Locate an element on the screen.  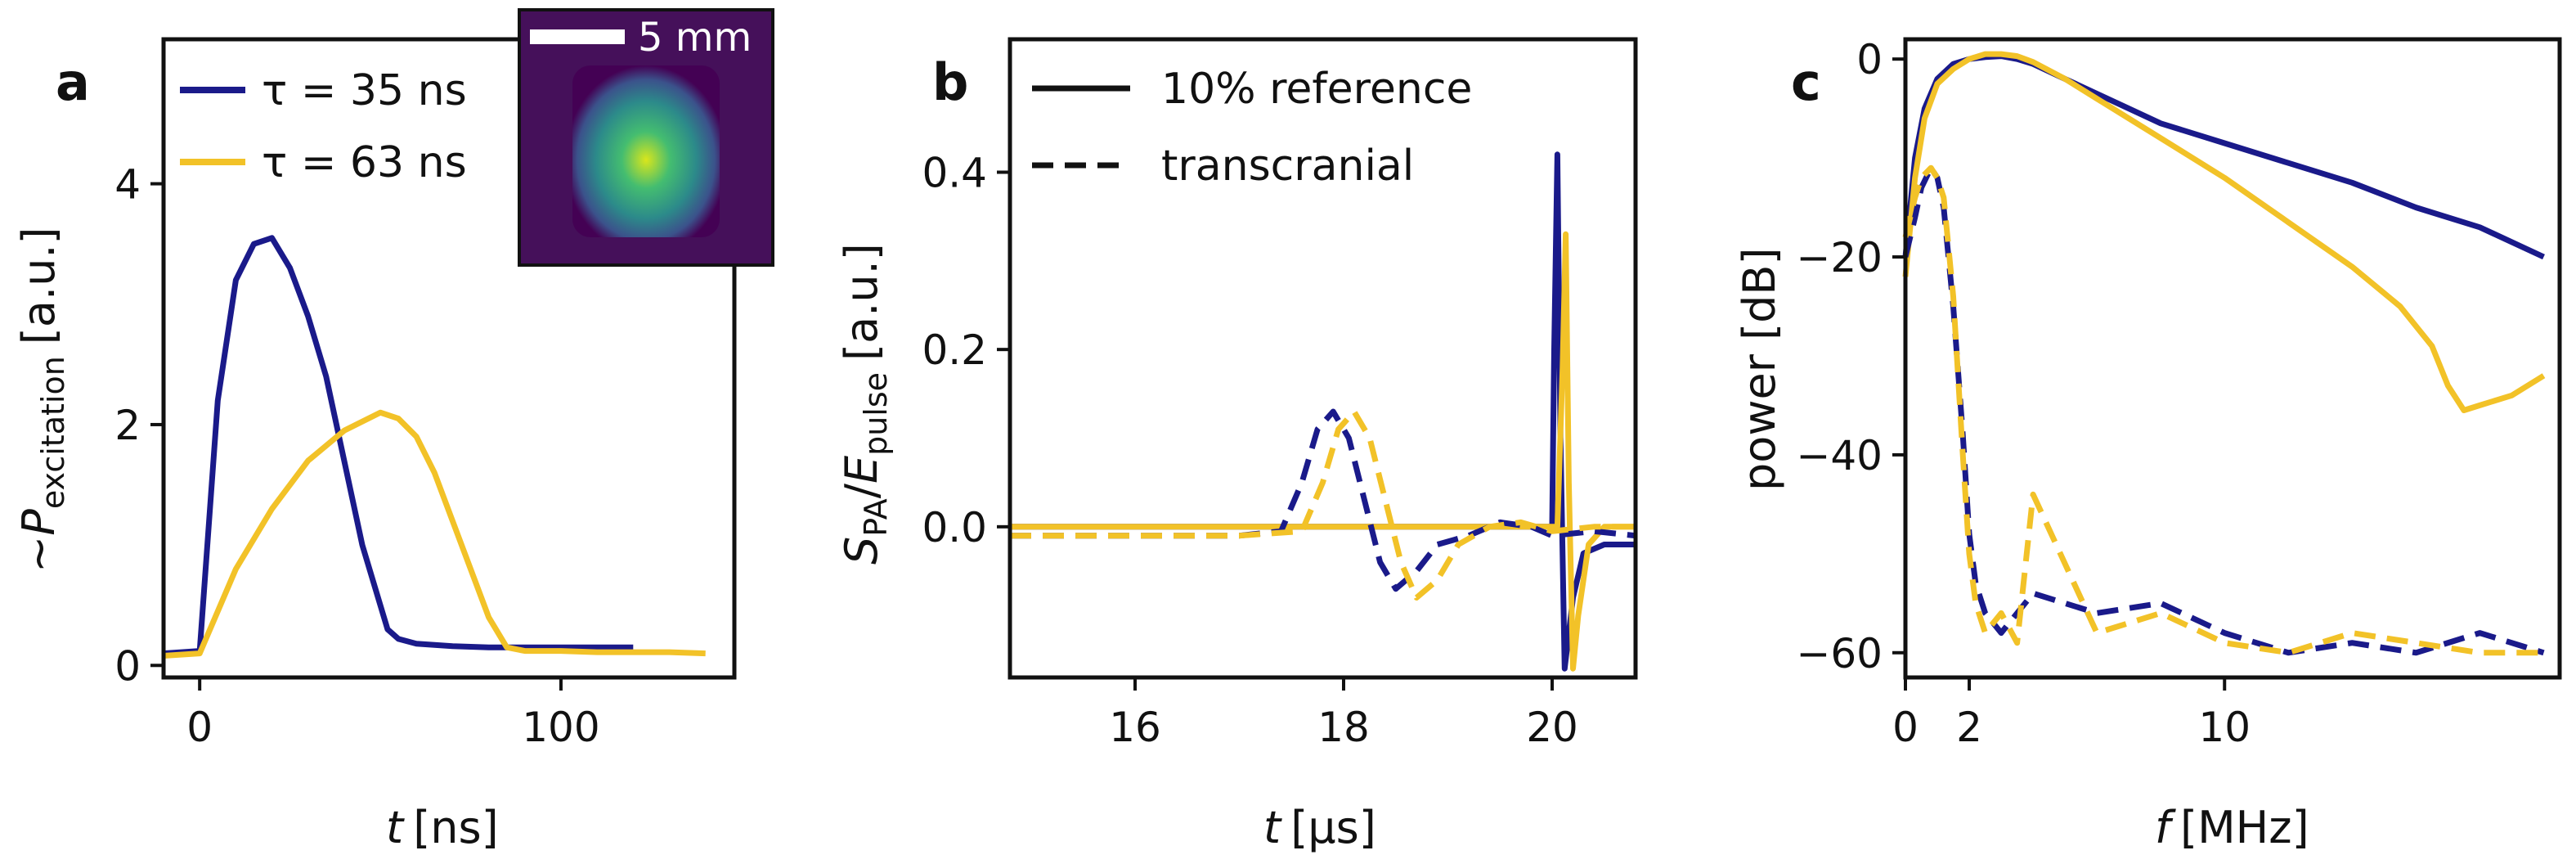
panel-b-label: b is located at coordinates (950, 82).